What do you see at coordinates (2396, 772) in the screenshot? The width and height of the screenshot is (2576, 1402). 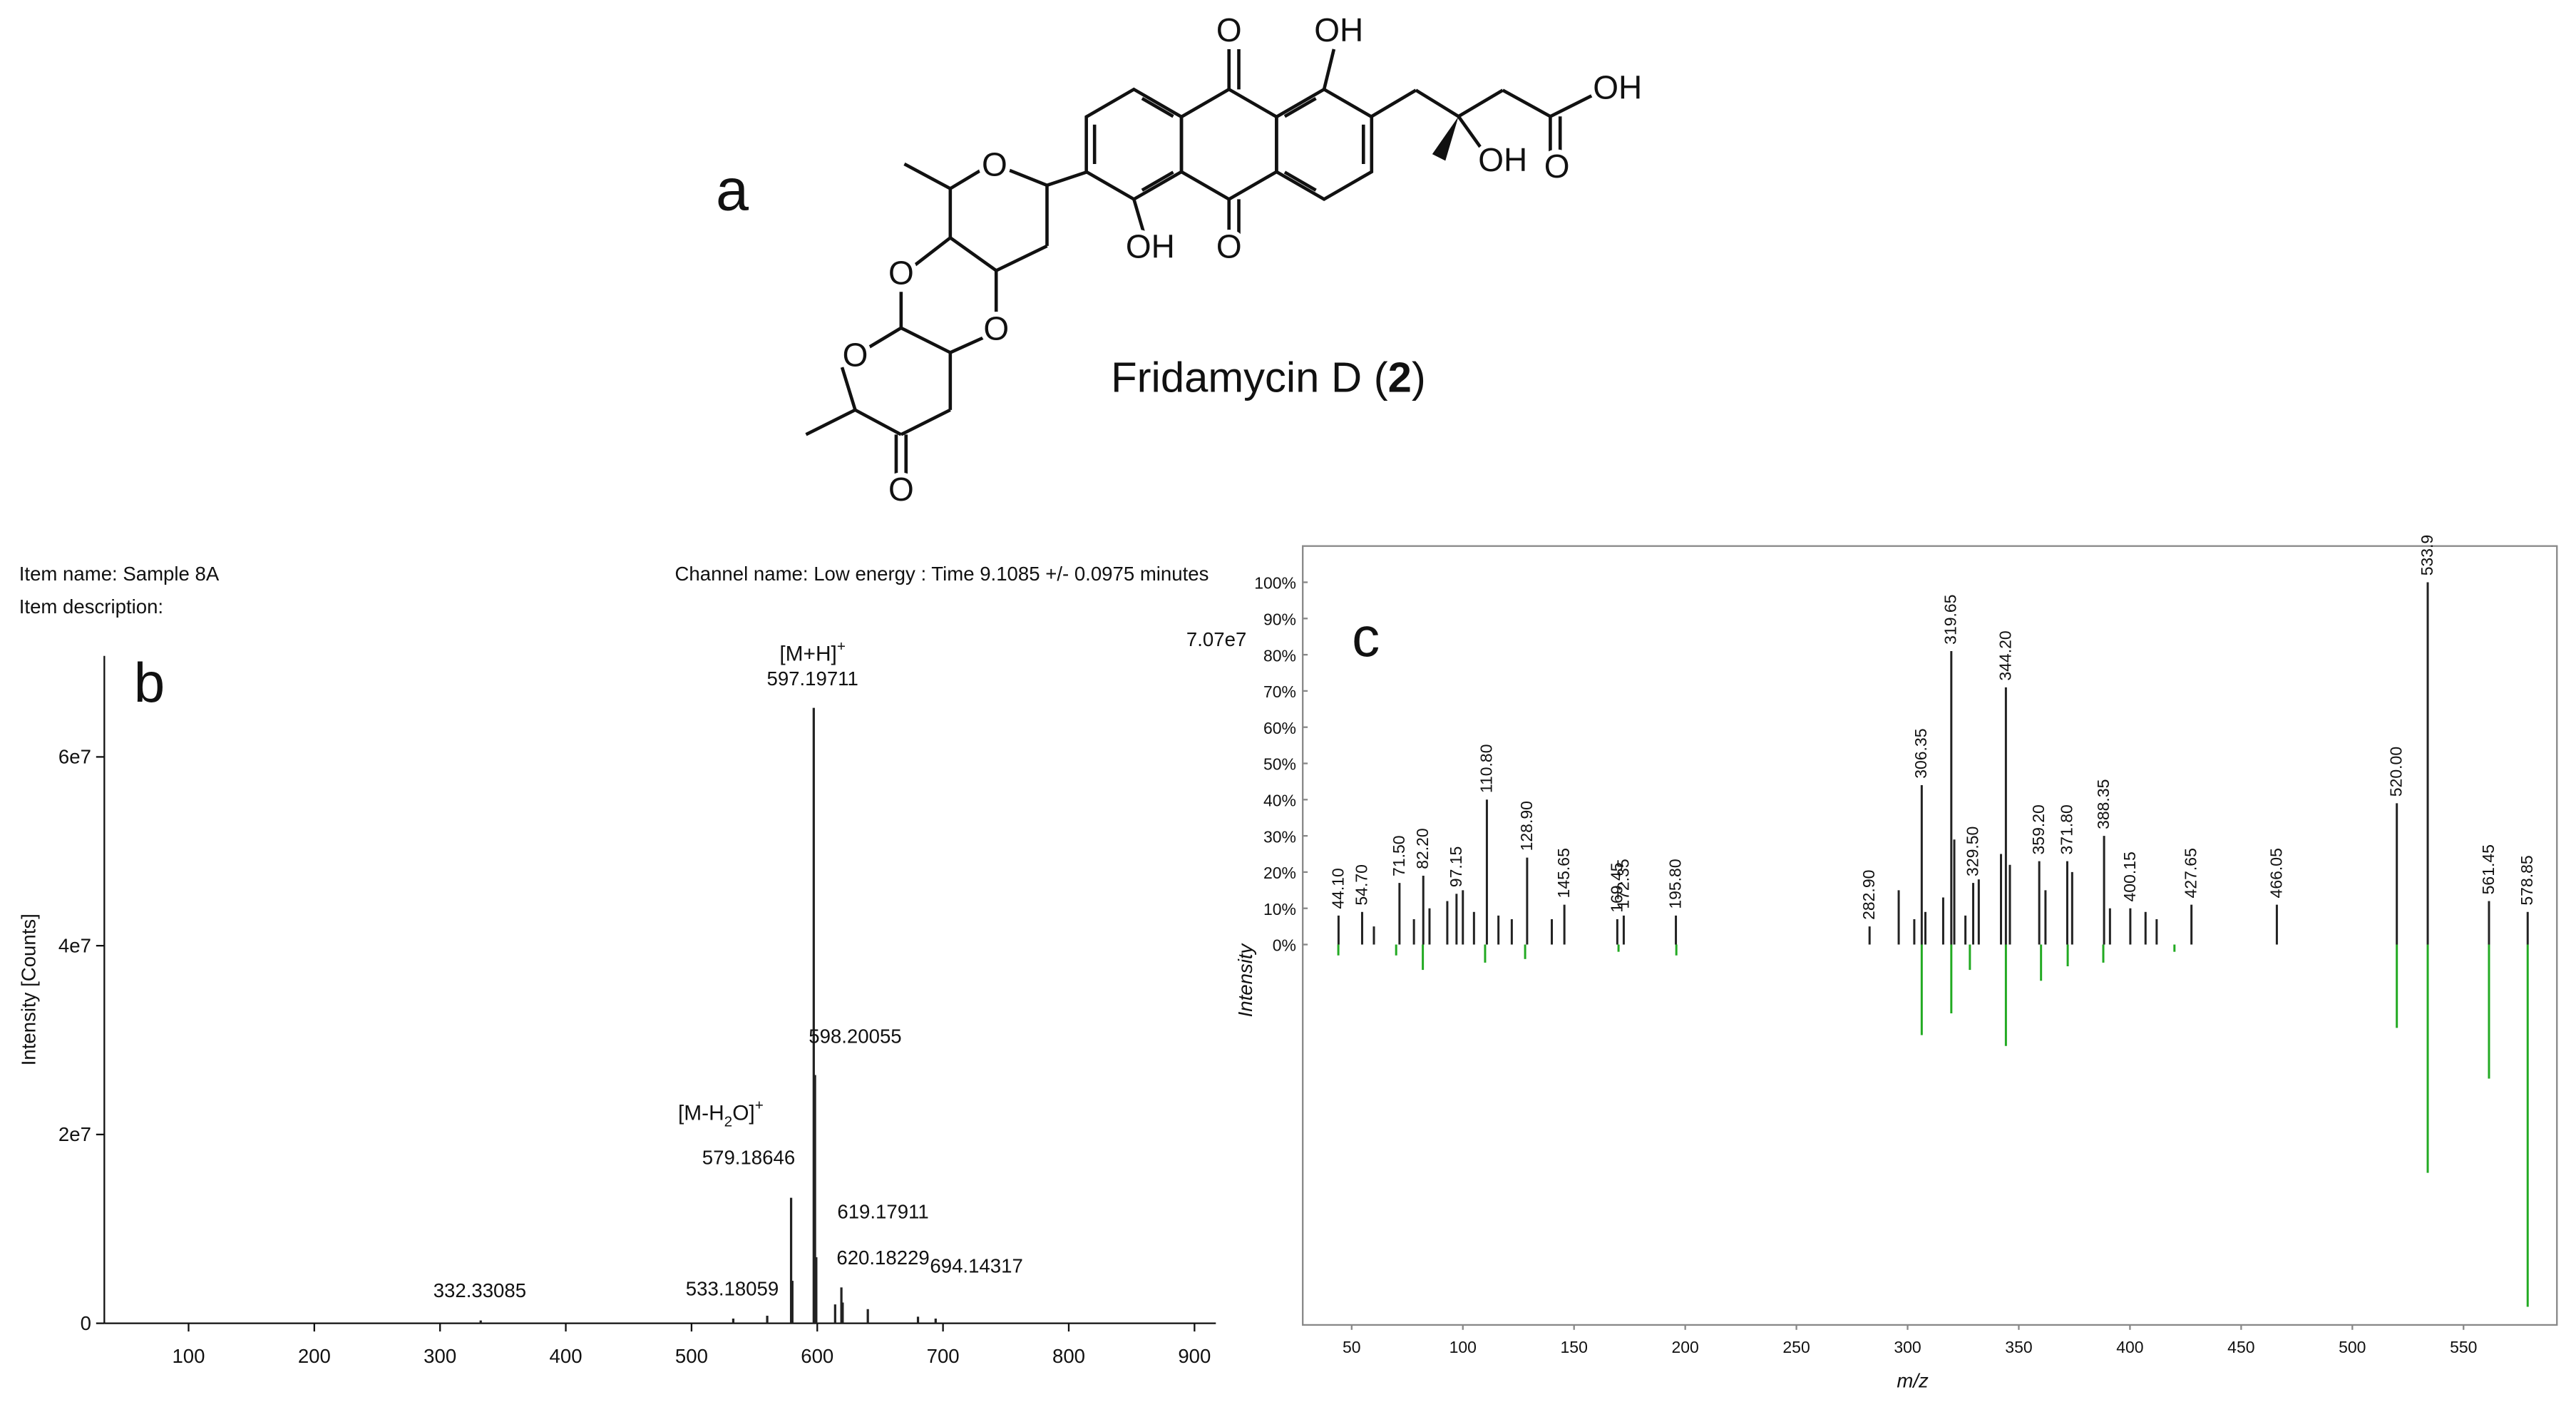 I see `peak-label: 520.00` at bounding box center [2396, 772].